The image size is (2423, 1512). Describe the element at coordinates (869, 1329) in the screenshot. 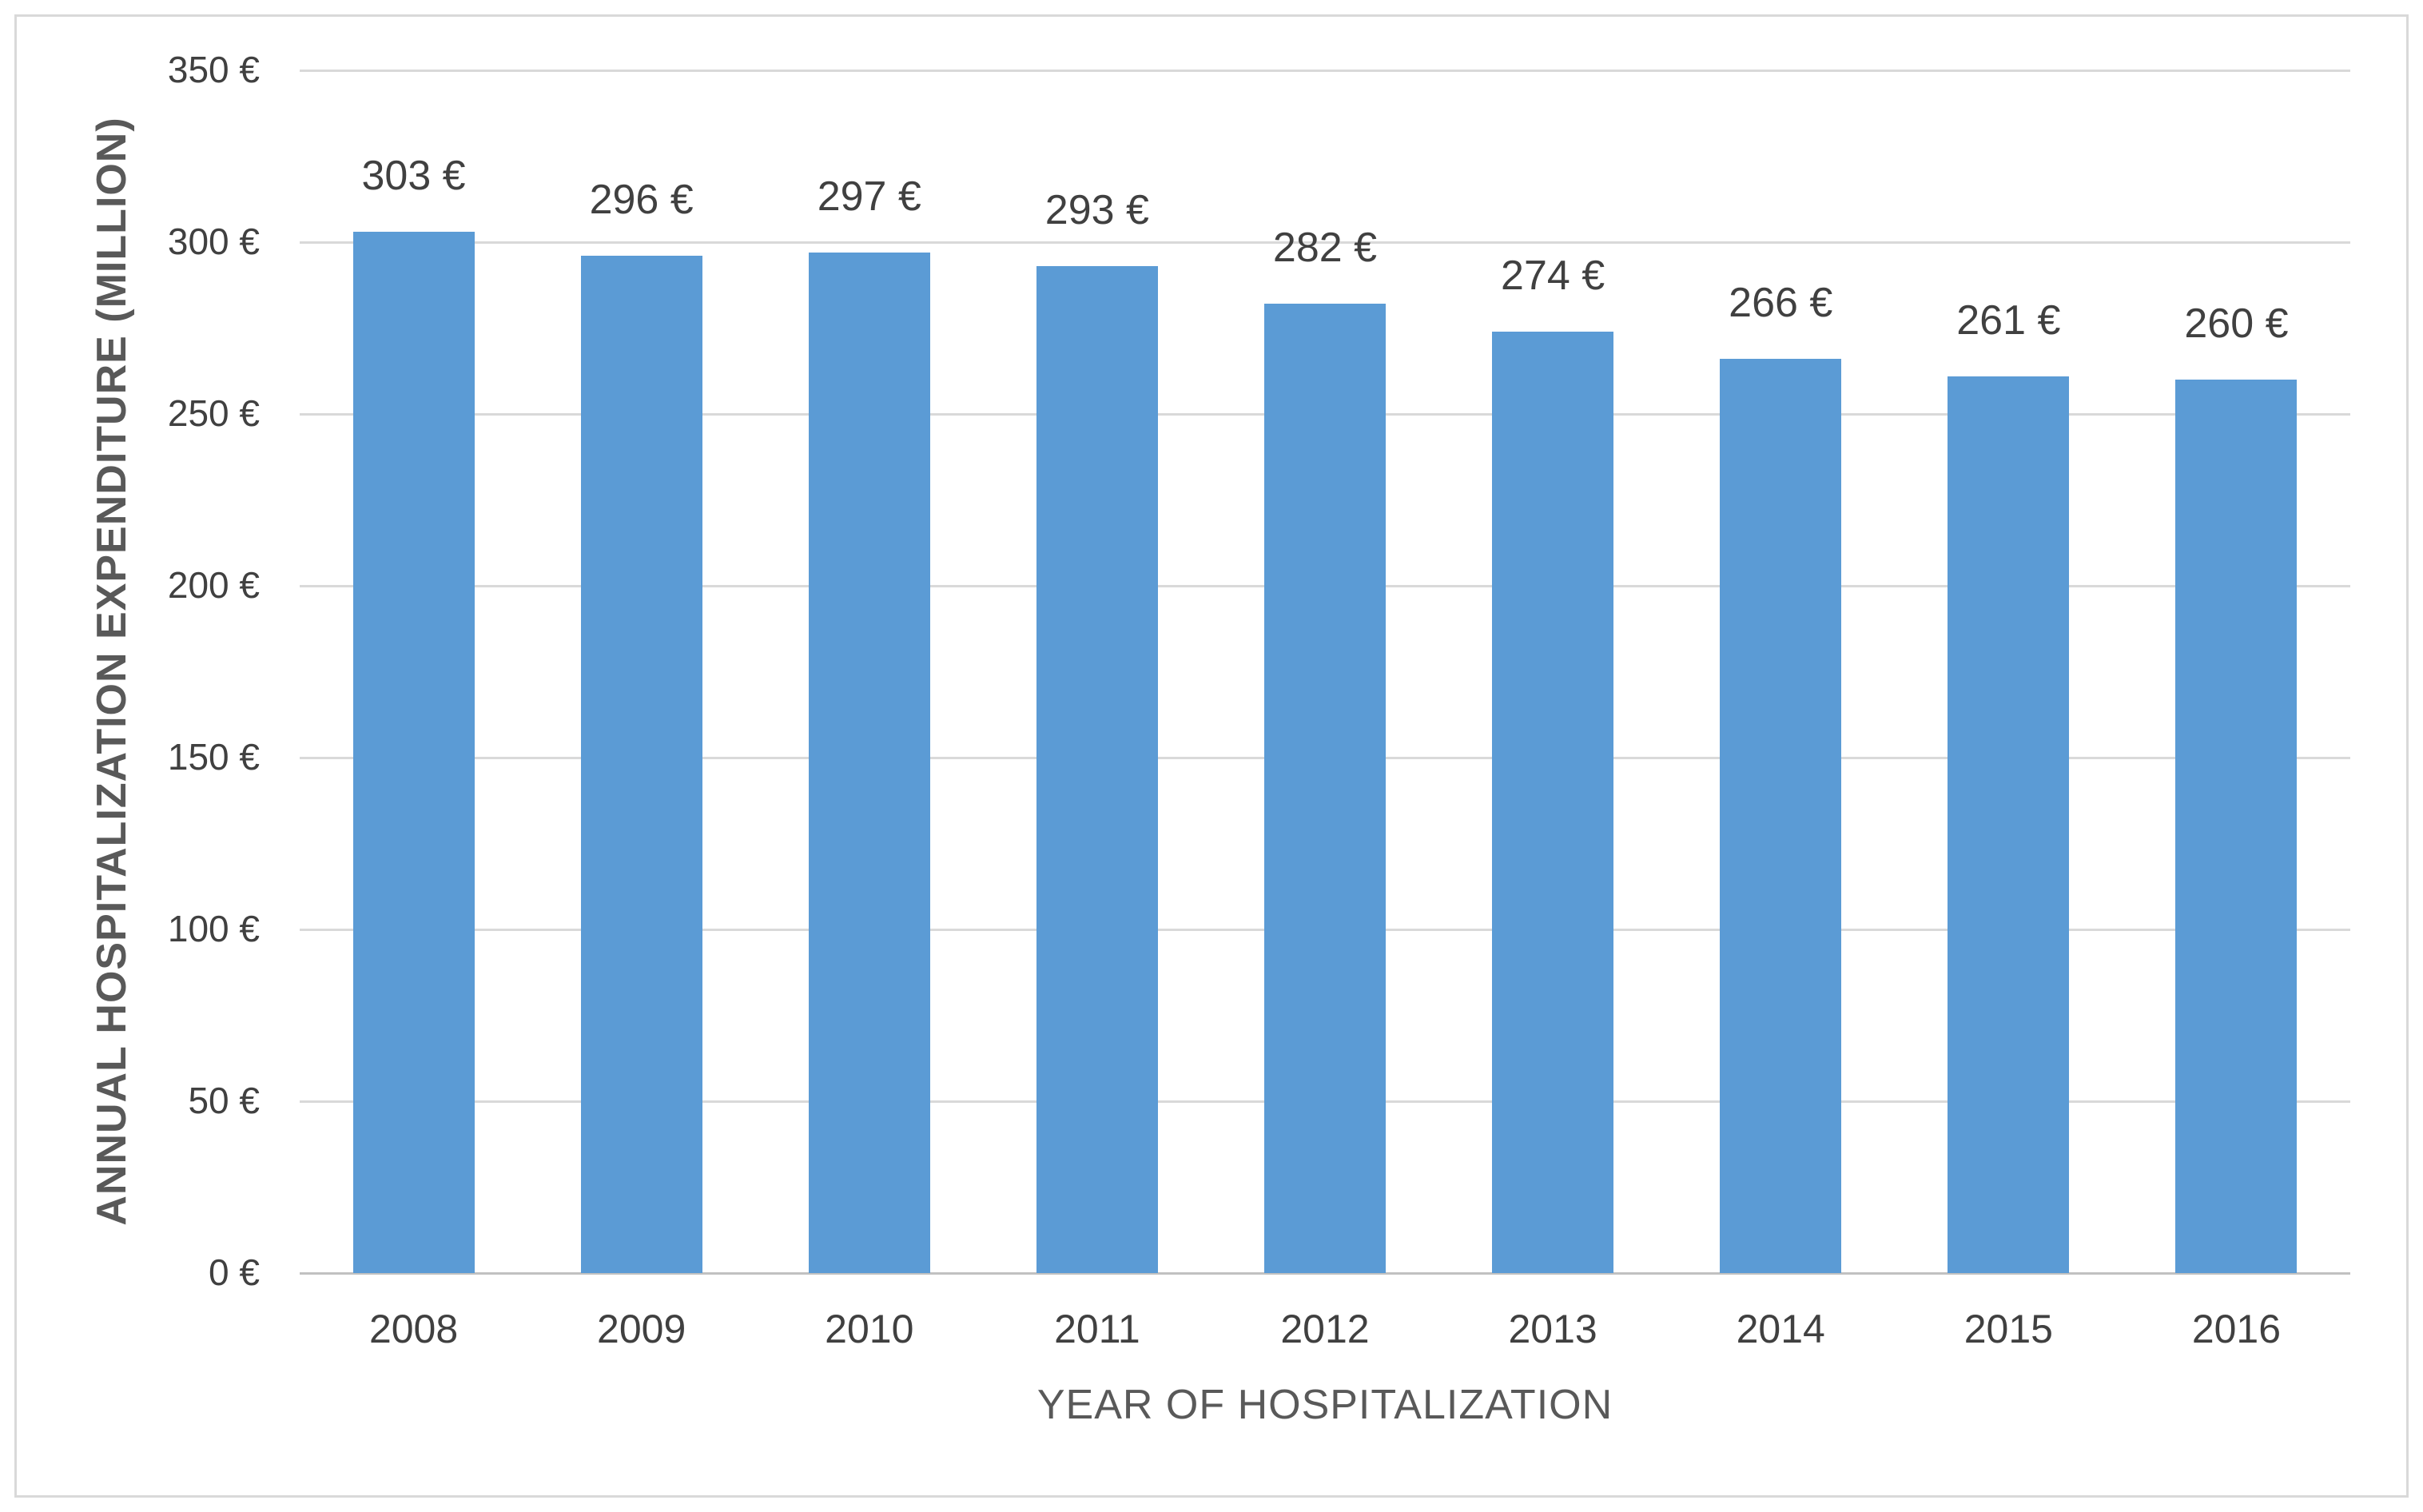

I see `x-axis-category-label: 2010` at that location.